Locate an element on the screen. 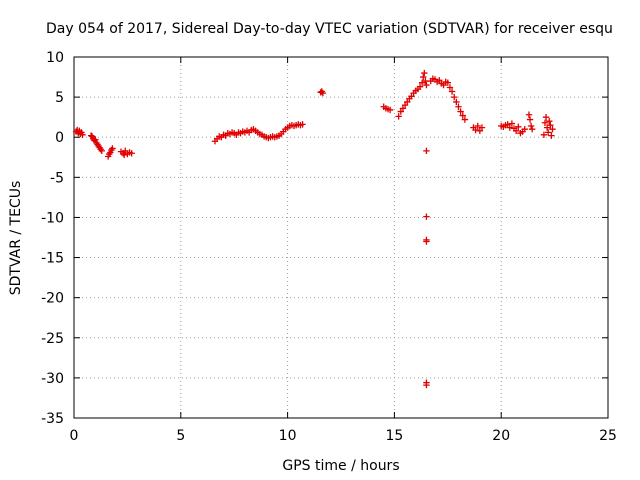  x-tick-label: 5 is located at coordinates (180, 436).